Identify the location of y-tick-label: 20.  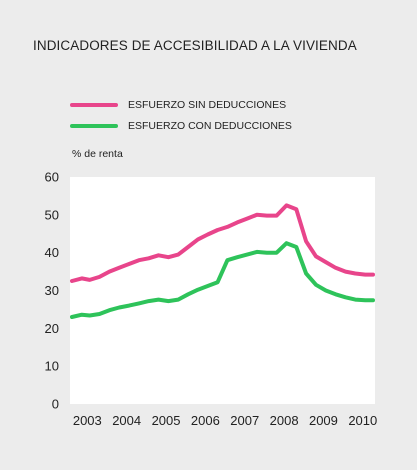
(52, 328).